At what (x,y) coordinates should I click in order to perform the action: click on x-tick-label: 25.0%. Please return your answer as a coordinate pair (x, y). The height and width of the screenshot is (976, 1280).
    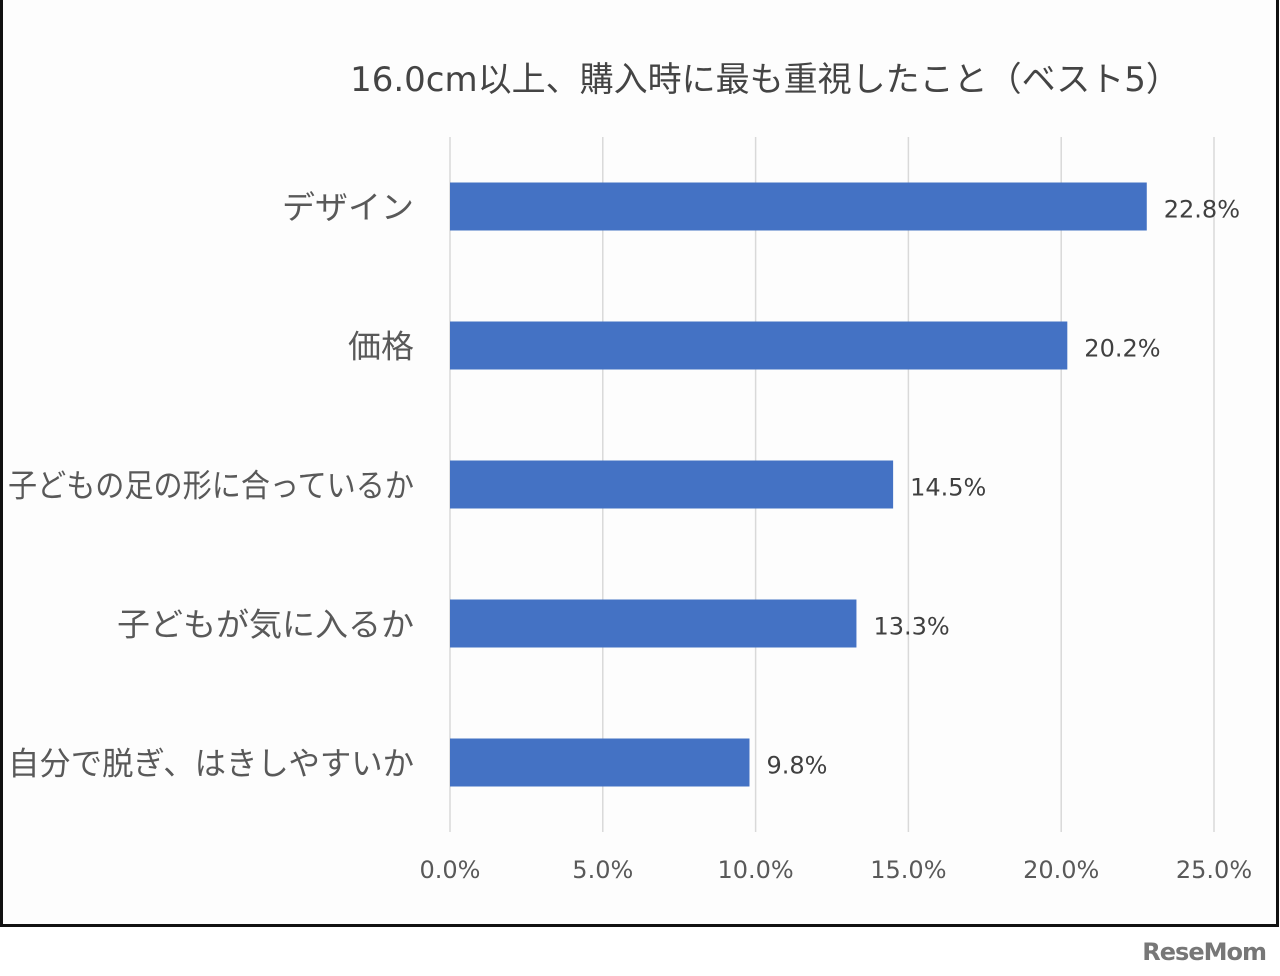
    Looking at the image, I should click on (1214, 870).